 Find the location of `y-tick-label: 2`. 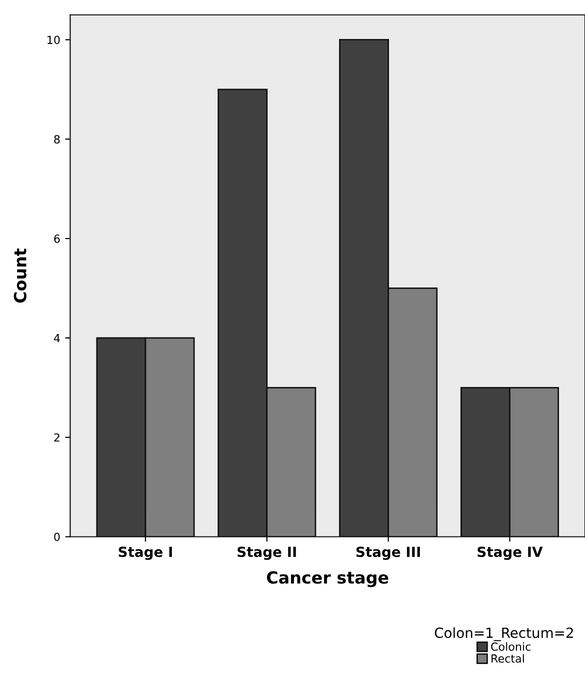

y-tick-label: 2 is located at coordinates (57, 437).